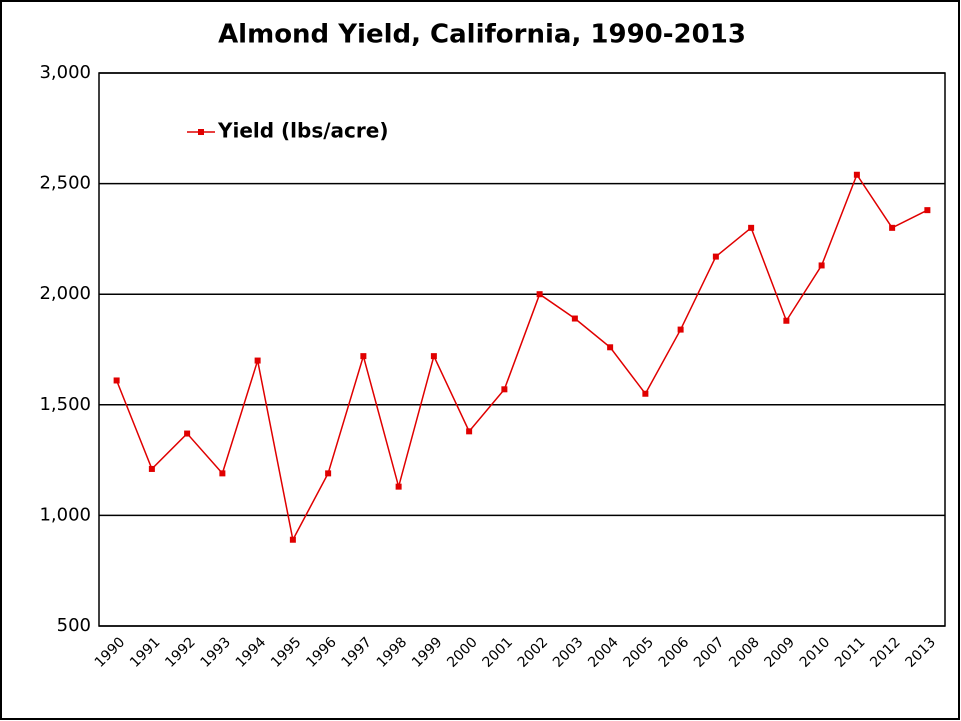 This screenshot has height=721, width=961. I want to click on y-tick-label: 3,000, so click(65, 72).